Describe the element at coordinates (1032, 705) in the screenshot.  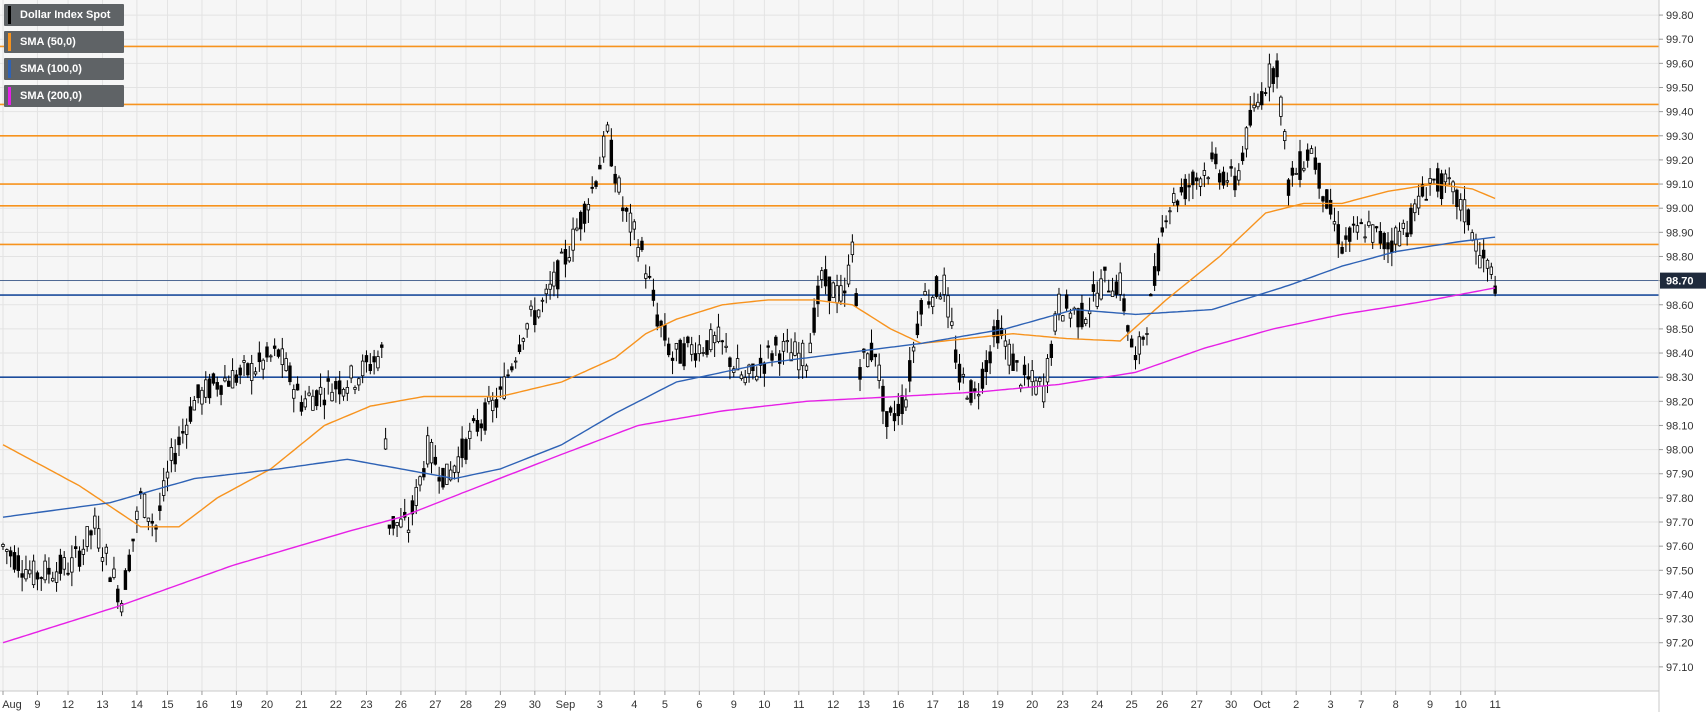
I see `x-tick-label: 20` at that location.